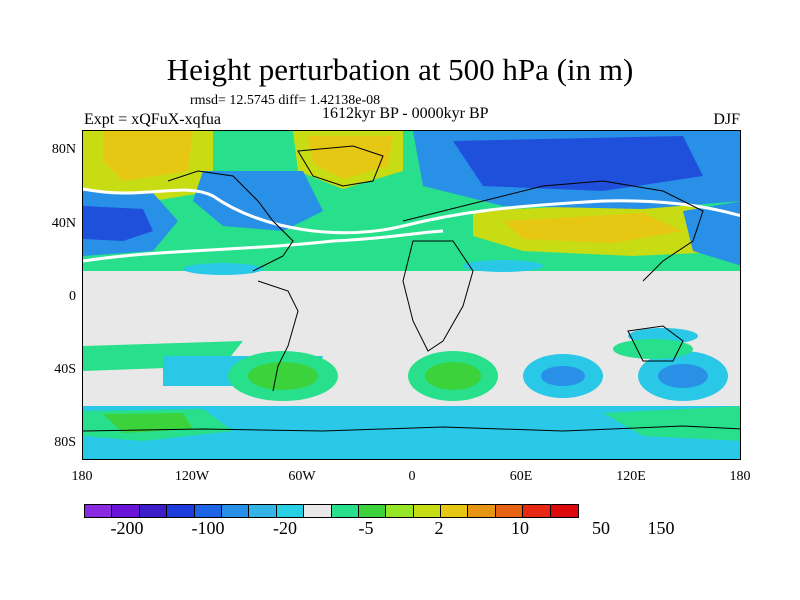 The height and width of the screenshot is (600, 800). What do you see at coordinates (593, 228) in the screenshot?
I see `eurasia-high-core` at bounding box center [593, 228].